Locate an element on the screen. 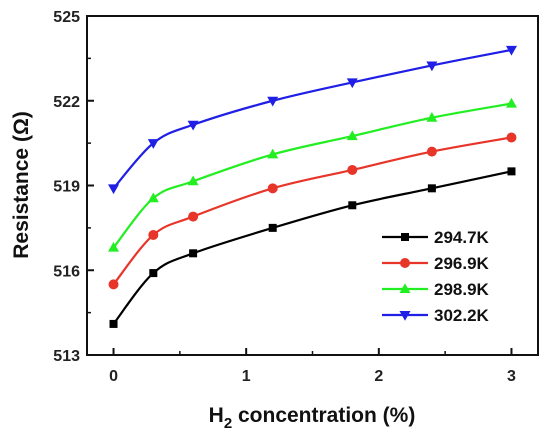 This screenshot has width=550, height=438. legend-label: 296.9K is located at coordinates (462, 263).